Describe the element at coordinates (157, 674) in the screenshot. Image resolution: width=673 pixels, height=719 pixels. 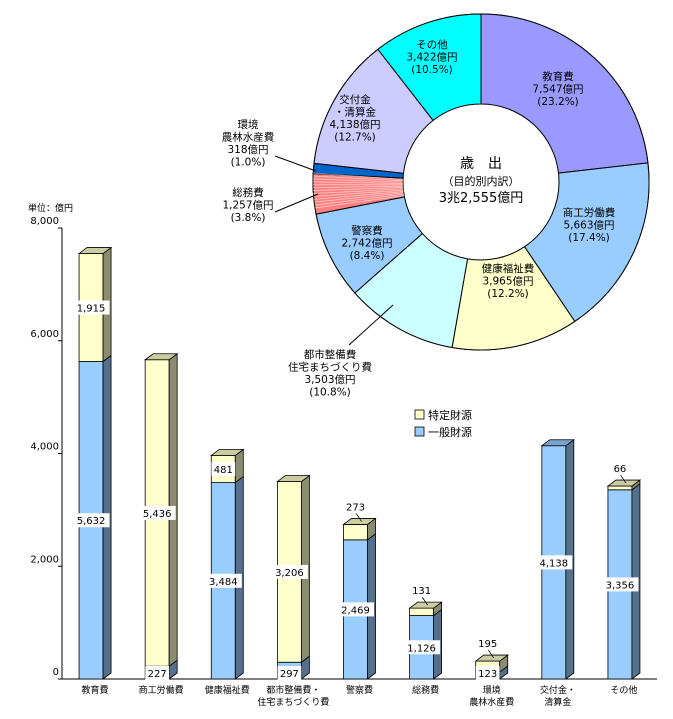
I see `value-label: 227` at that location.